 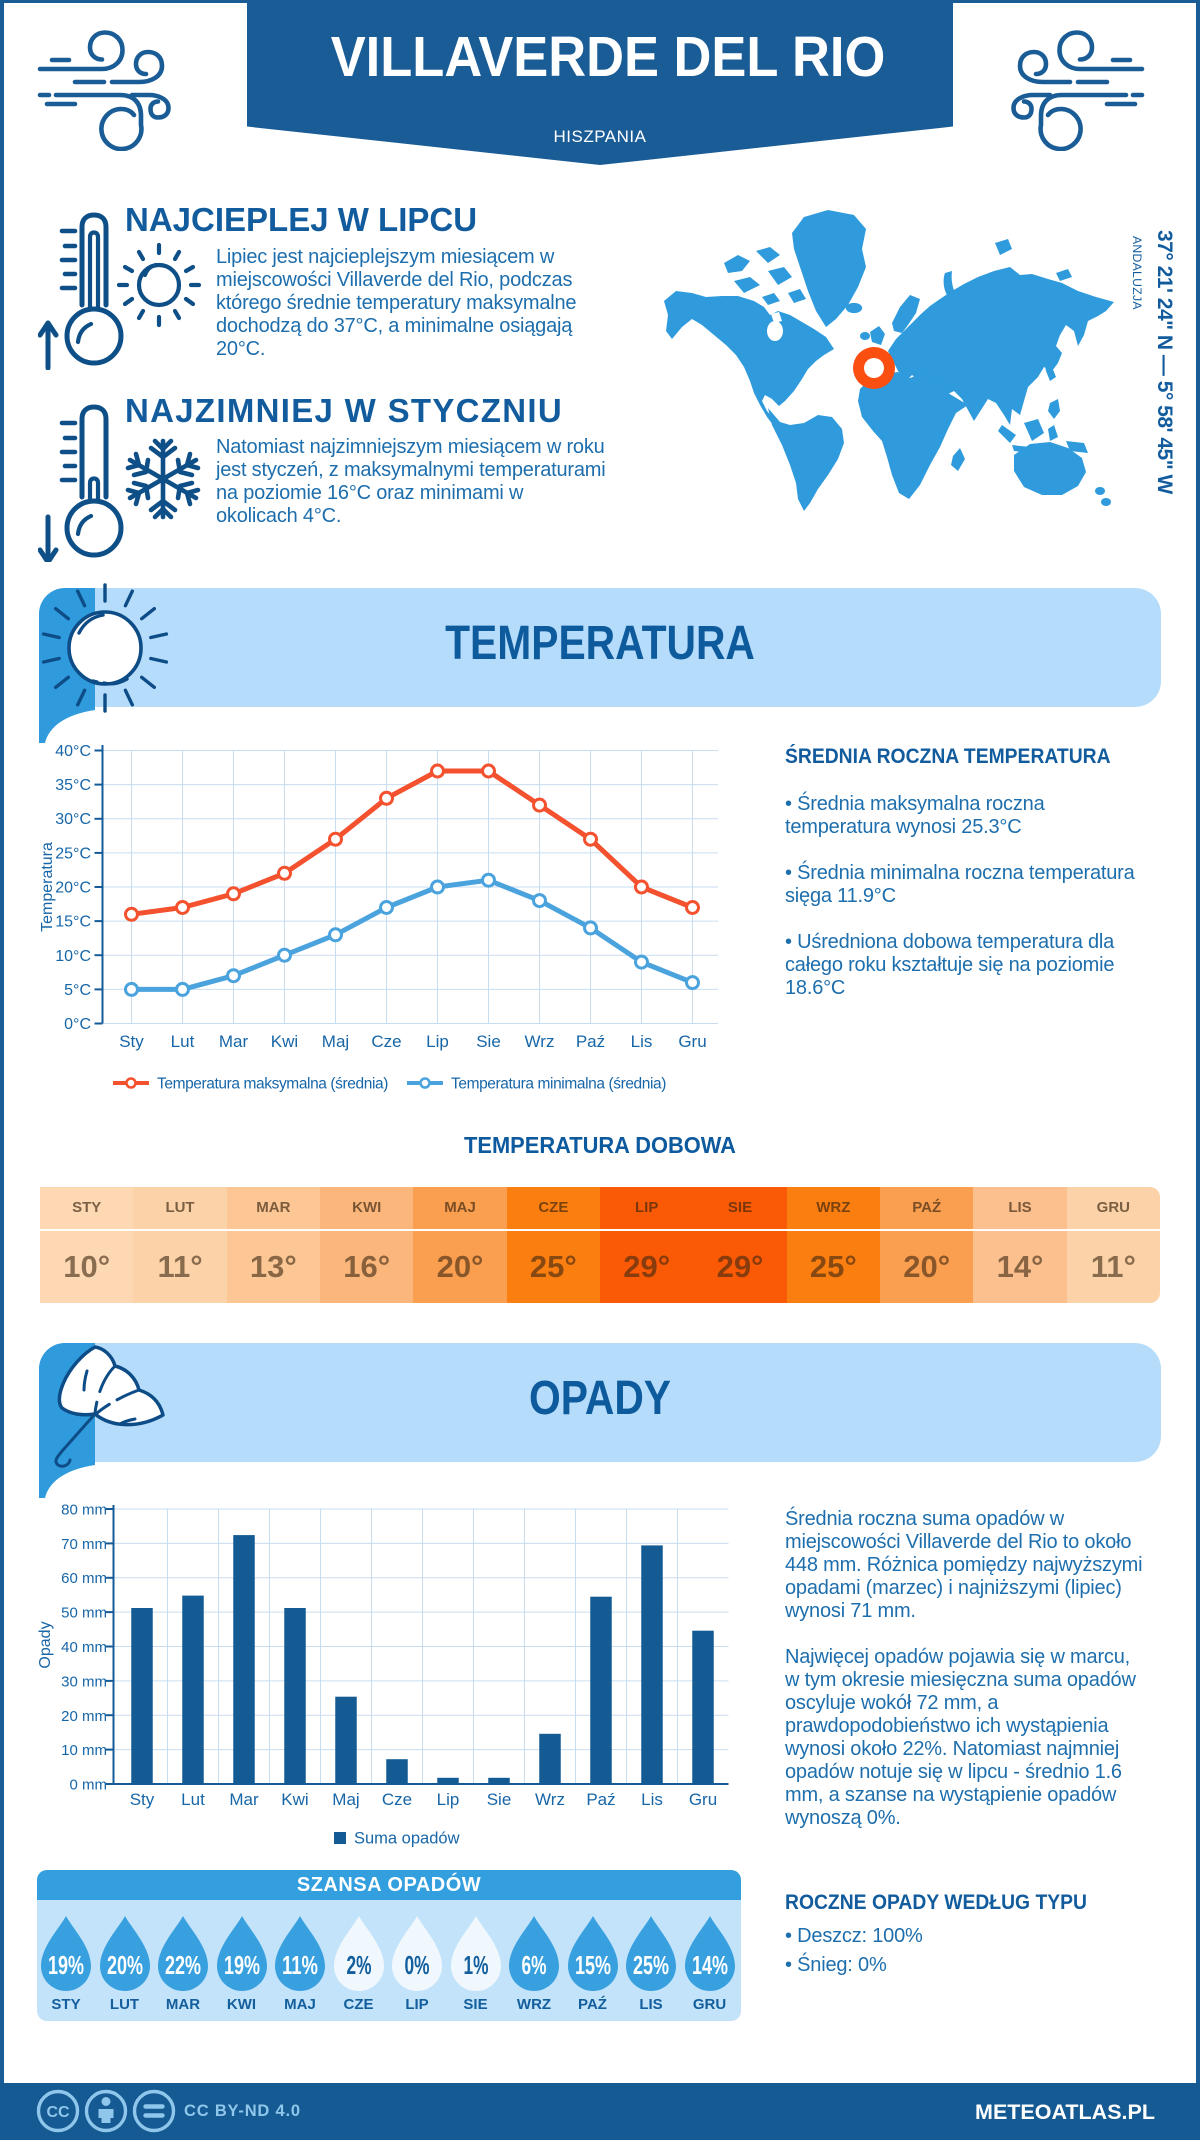 What do you see at coordinates (73, 922) in the screenshot?
I see `svg-text: 15°C` at bounding box center [73, 922].